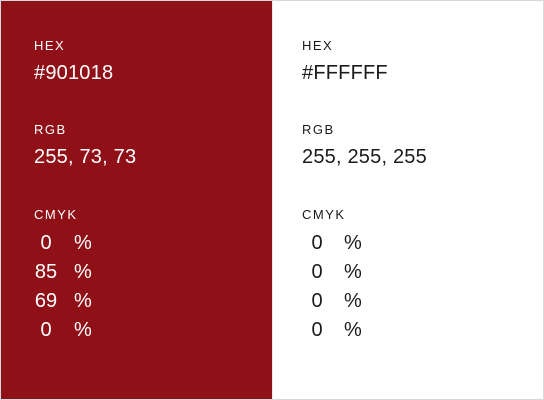  Describe the element at coordinates (83, 243) in the screenshot. I see `primary-cmyk-cyan-unit: %` at that location.